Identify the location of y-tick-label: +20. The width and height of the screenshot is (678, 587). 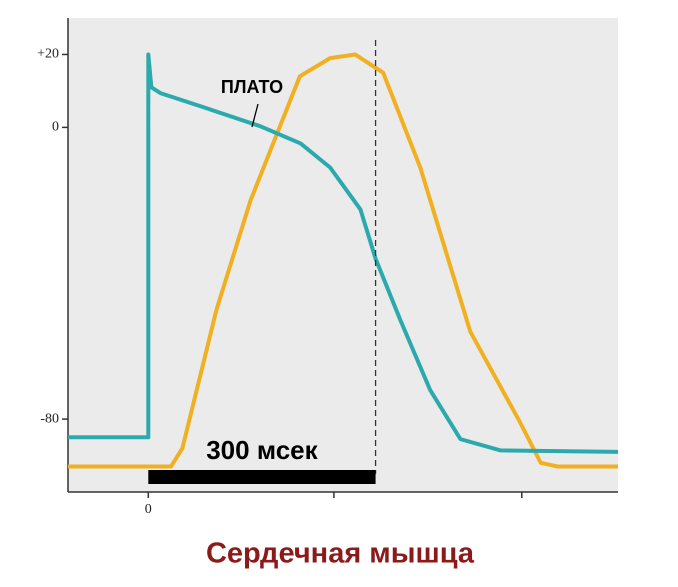
(48, 54).